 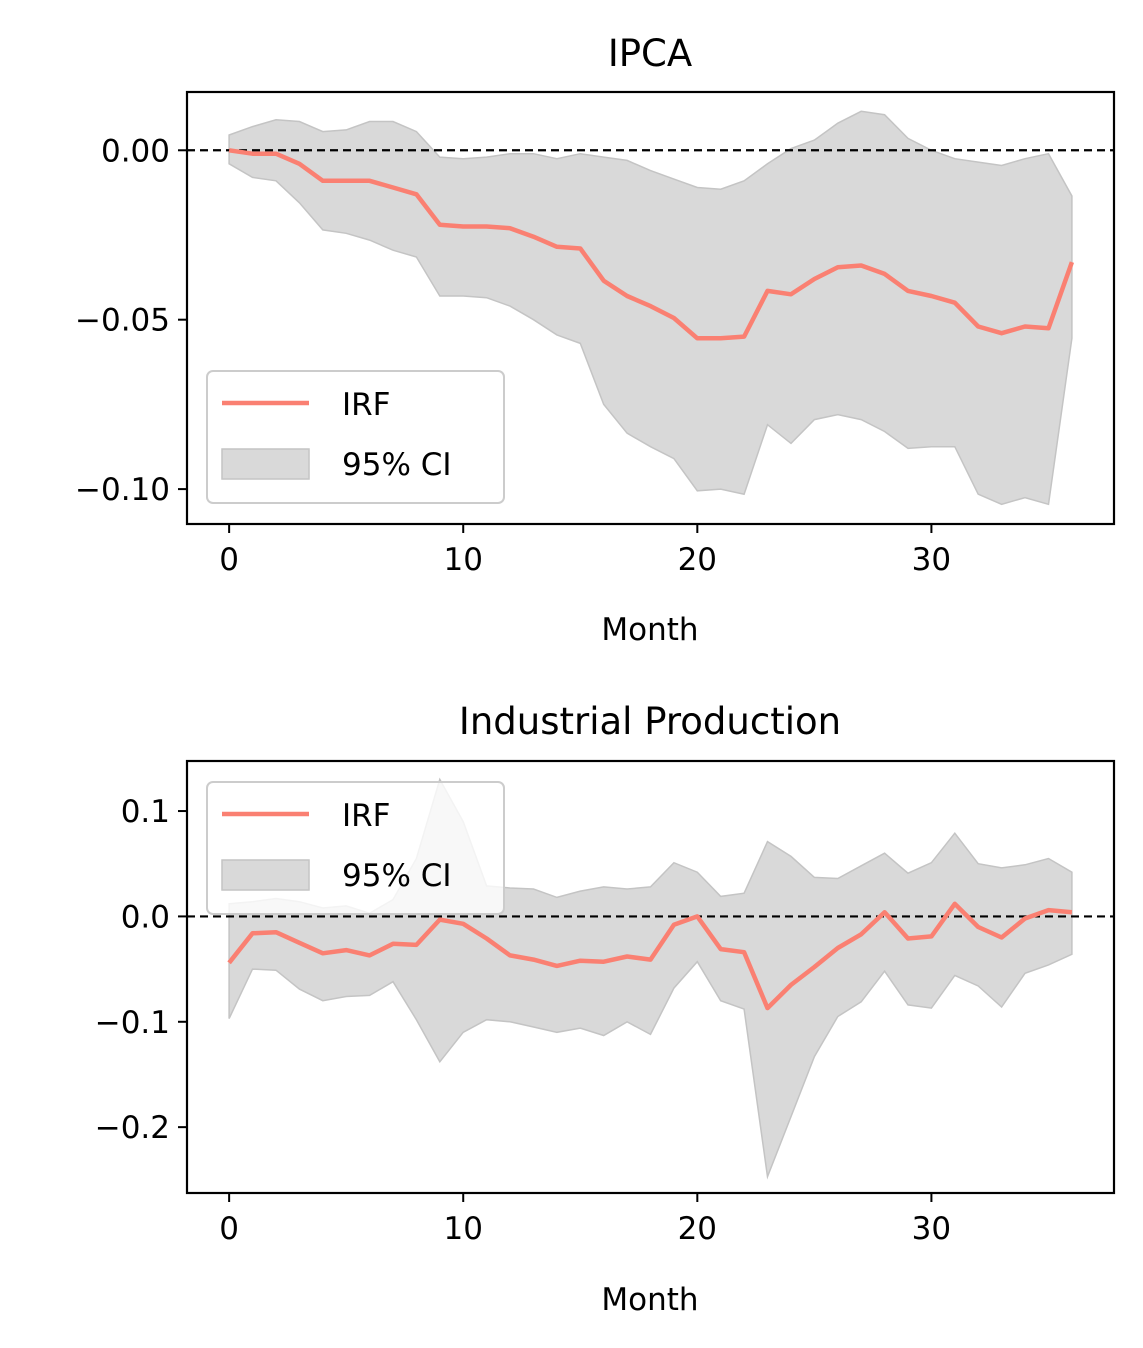 I want to click on panel-title: IPCA, so click(x=650, y=53).